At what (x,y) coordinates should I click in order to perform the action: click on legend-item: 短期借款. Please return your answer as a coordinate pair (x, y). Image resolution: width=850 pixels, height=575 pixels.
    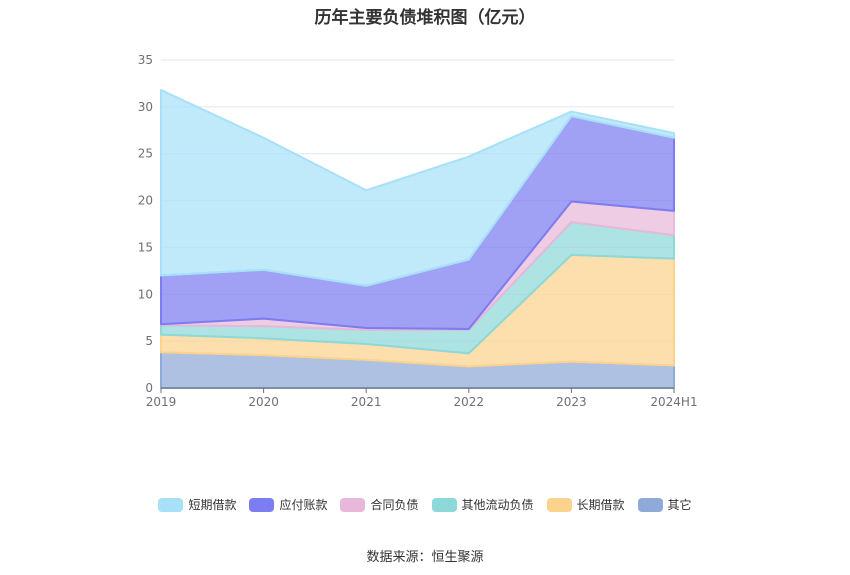
    Looking at the image, I should click on (197, 504).